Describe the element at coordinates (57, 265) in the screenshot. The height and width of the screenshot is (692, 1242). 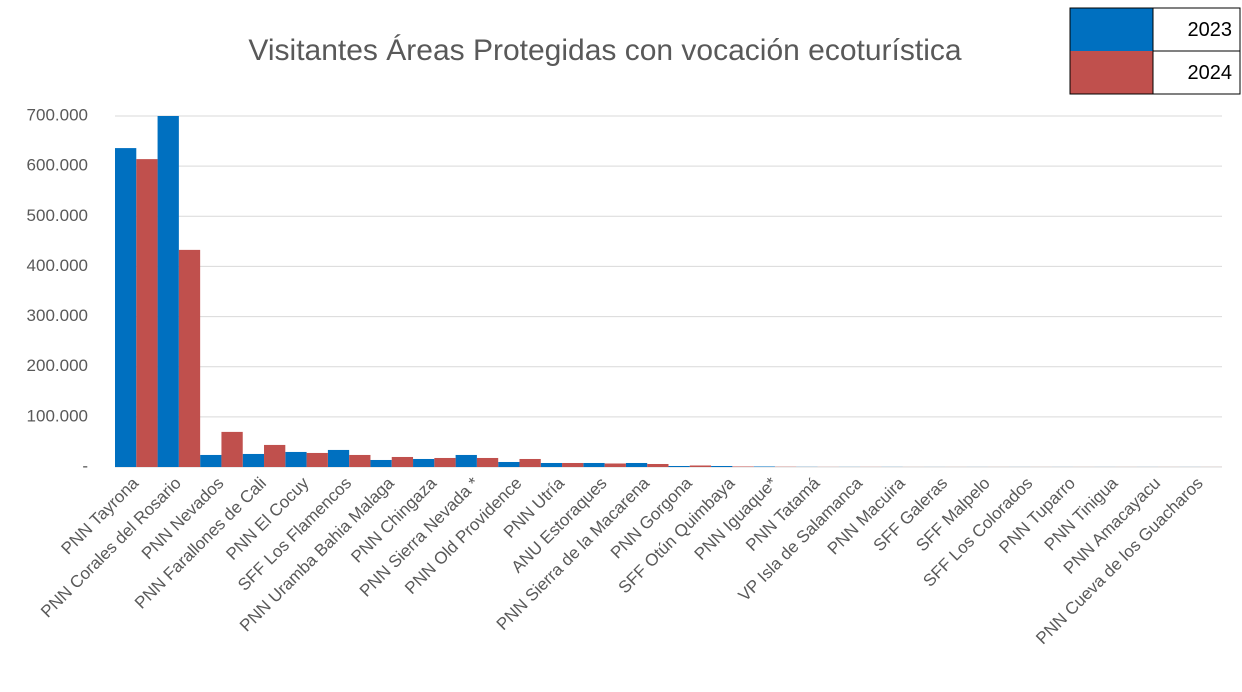
I see `y-tick-label: 400.000` at that location.